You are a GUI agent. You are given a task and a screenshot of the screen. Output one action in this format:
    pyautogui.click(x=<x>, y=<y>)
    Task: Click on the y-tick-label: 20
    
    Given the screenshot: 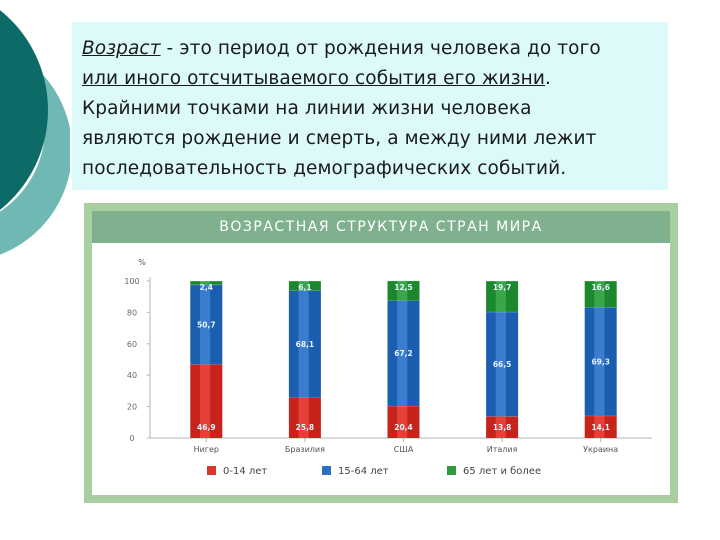 What is the action you would take?
    pyautogui.click(x=132, y=407)
    